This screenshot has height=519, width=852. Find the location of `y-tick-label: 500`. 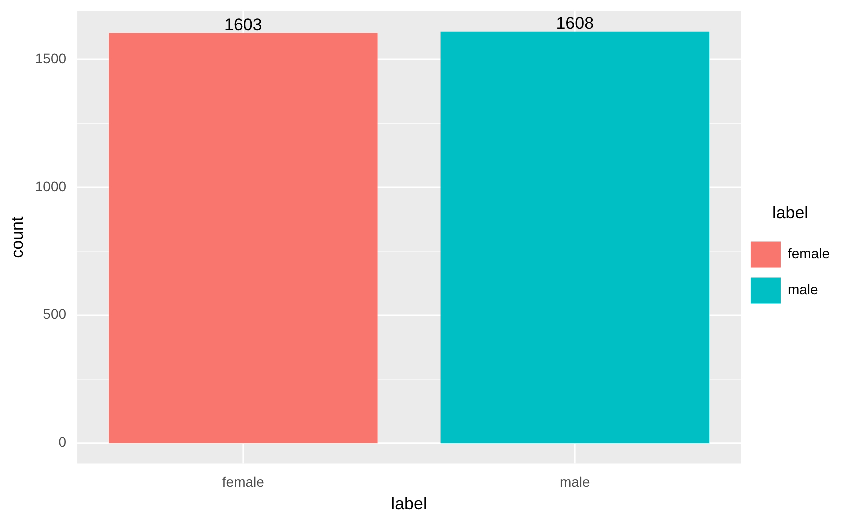

y-tick-label: 500 is located at coordinates (55, 314).